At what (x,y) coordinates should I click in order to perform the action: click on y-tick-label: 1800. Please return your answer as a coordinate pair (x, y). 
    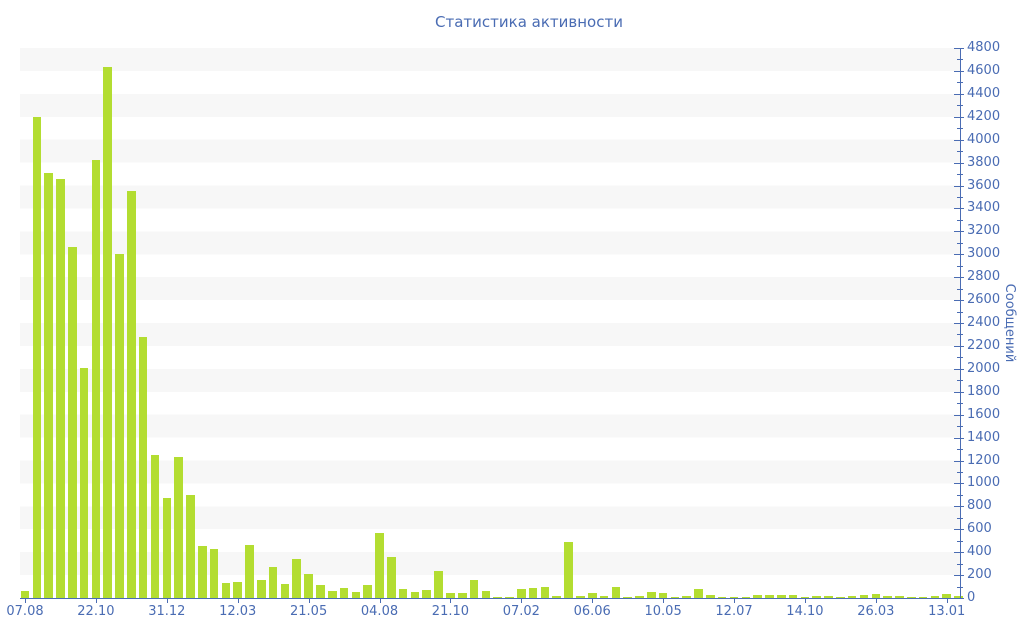
    Looking at the image, I should click on (984, 391).